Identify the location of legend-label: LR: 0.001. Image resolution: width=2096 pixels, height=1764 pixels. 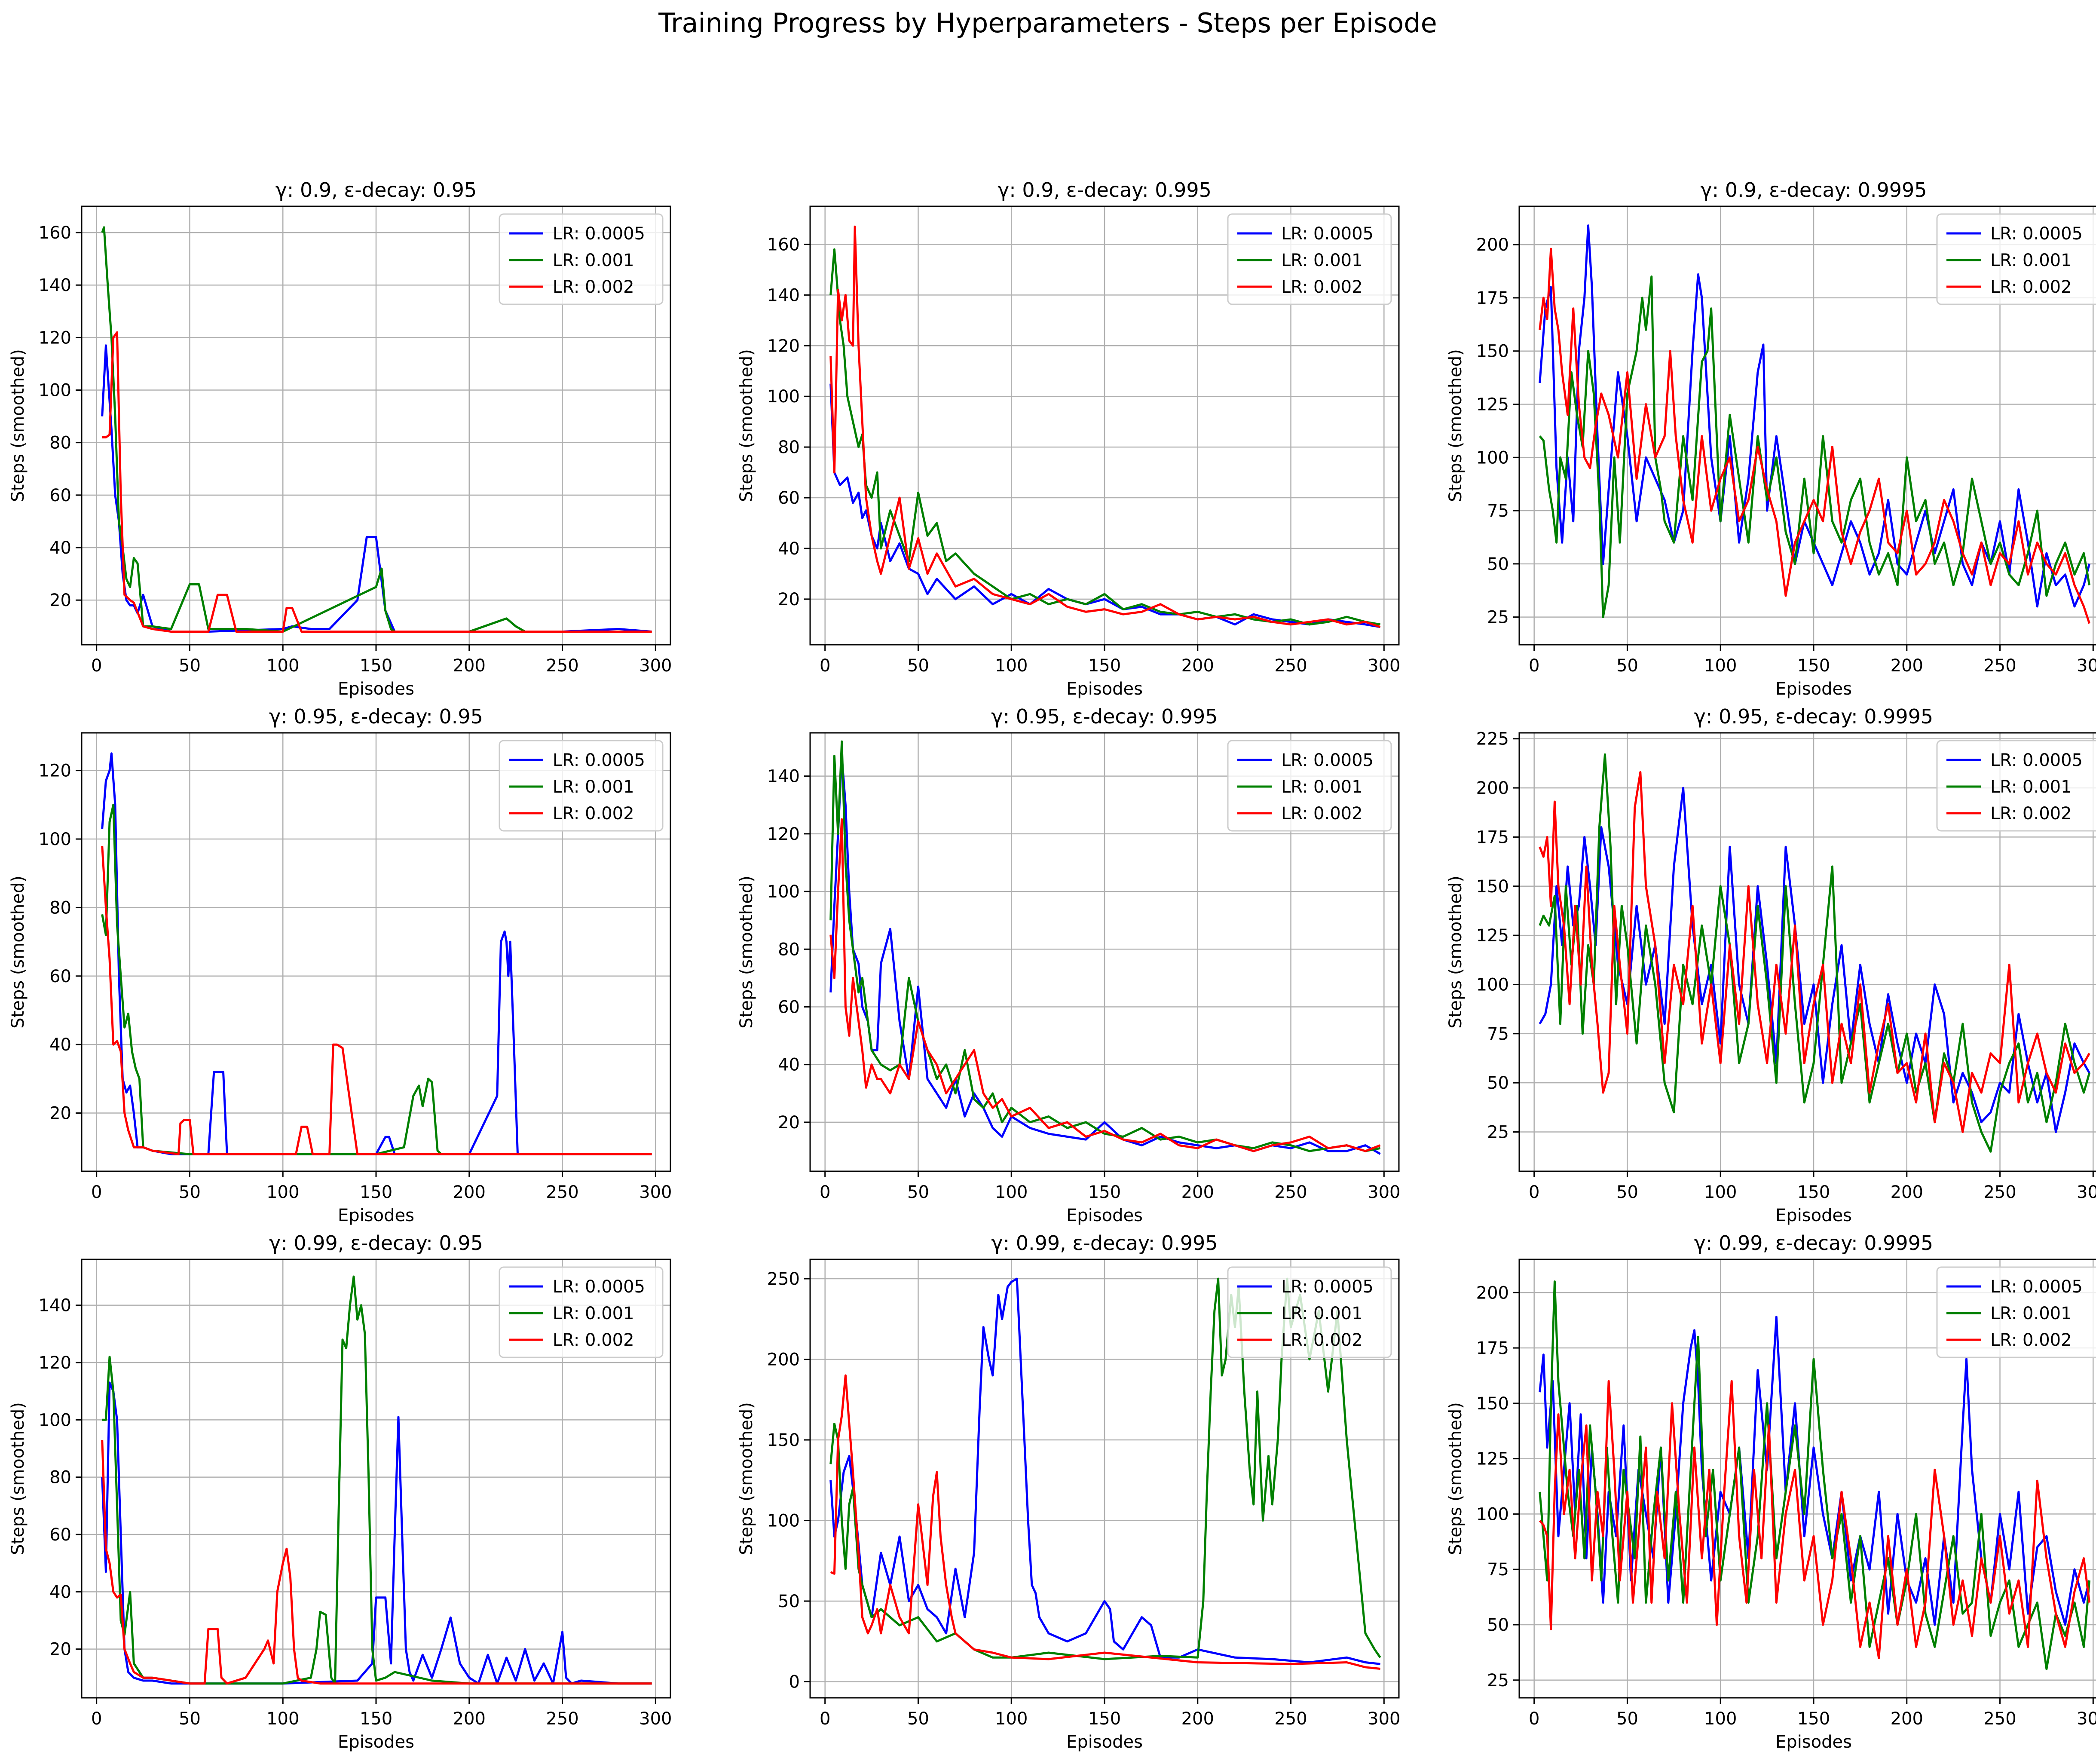
(593, 787).